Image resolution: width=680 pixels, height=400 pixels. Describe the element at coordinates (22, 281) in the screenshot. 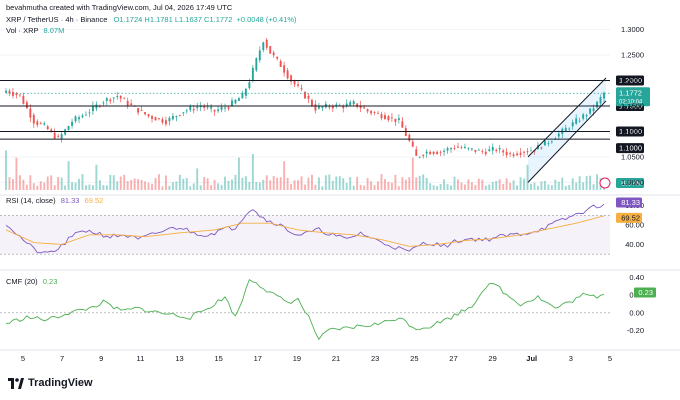

I see `cmf-label: CMF (20)` at that location.